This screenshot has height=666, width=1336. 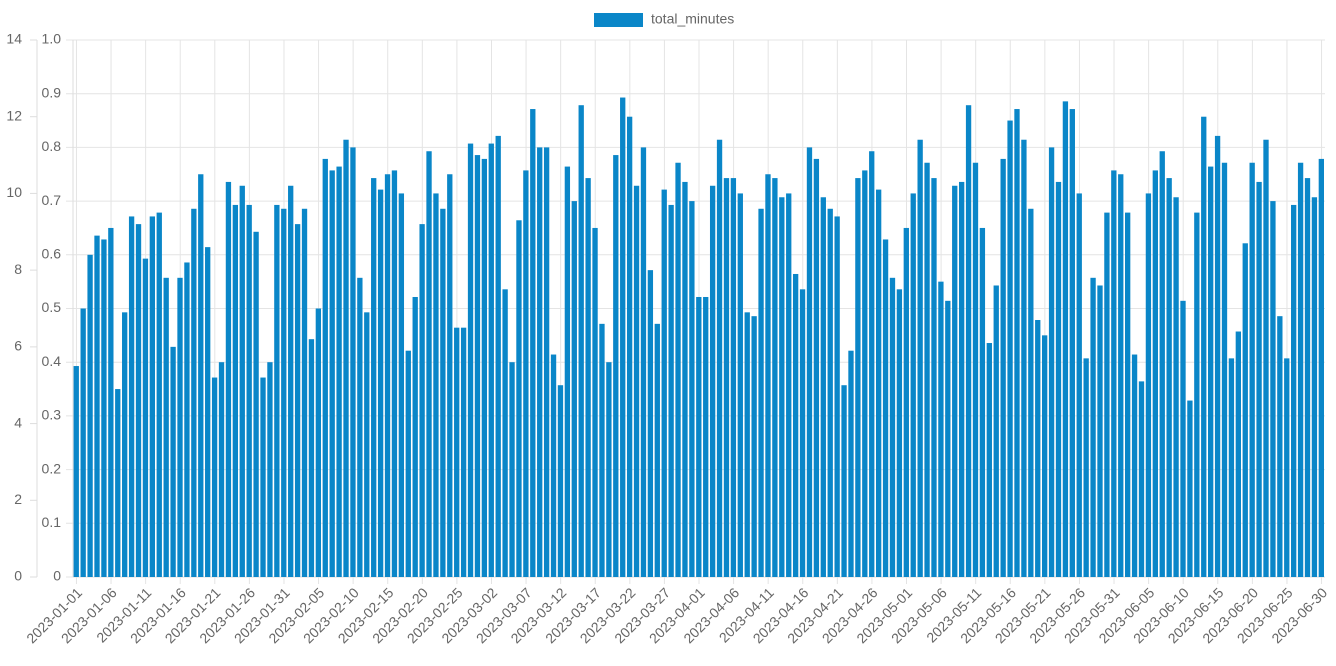 I want to click on legend-swatch, so click(x=618, y=20).